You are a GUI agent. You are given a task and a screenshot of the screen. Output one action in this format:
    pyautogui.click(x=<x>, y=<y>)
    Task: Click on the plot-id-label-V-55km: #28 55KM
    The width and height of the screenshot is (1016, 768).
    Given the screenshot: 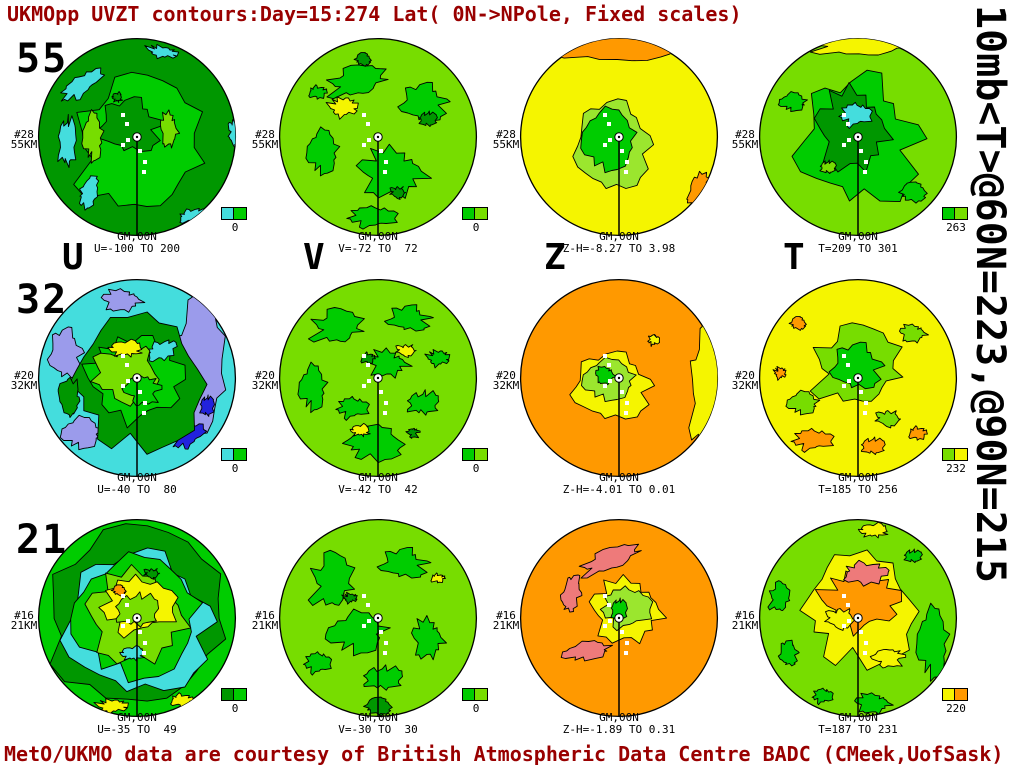 What is the action you would take?
    pyautogui.click(x=265, y=139)
    